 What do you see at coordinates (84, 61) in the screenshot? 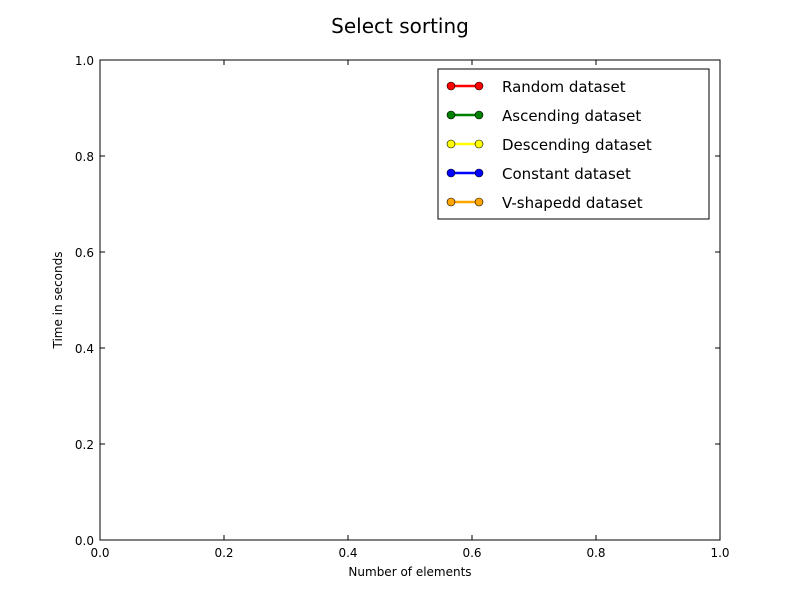
I see `y-tick-label: 1.0` at bounding box center [84, 61].